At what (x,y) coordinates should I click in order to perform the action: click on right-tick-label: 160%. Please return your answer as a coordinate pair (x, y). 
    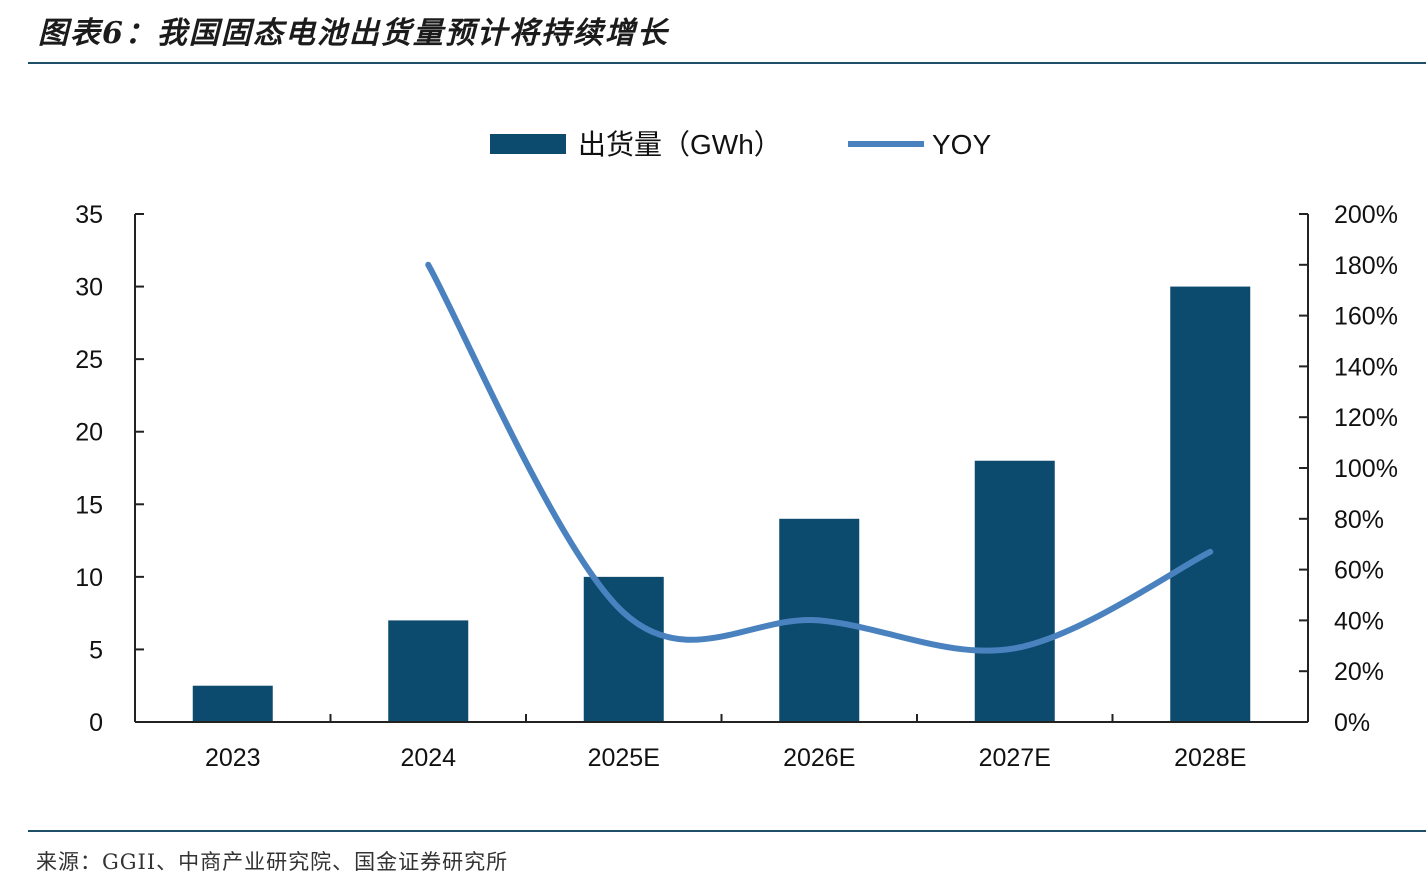
    Looking at the image, I should click on (1366, 317).